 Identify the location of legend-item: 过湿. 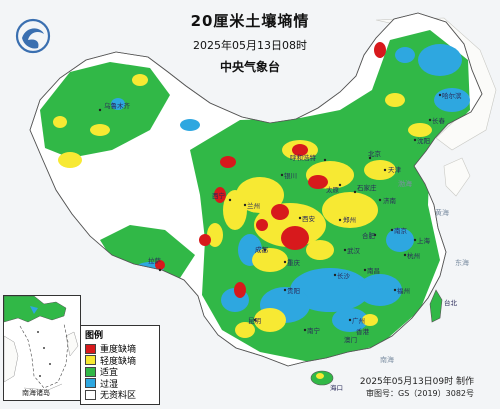
(120, 384).